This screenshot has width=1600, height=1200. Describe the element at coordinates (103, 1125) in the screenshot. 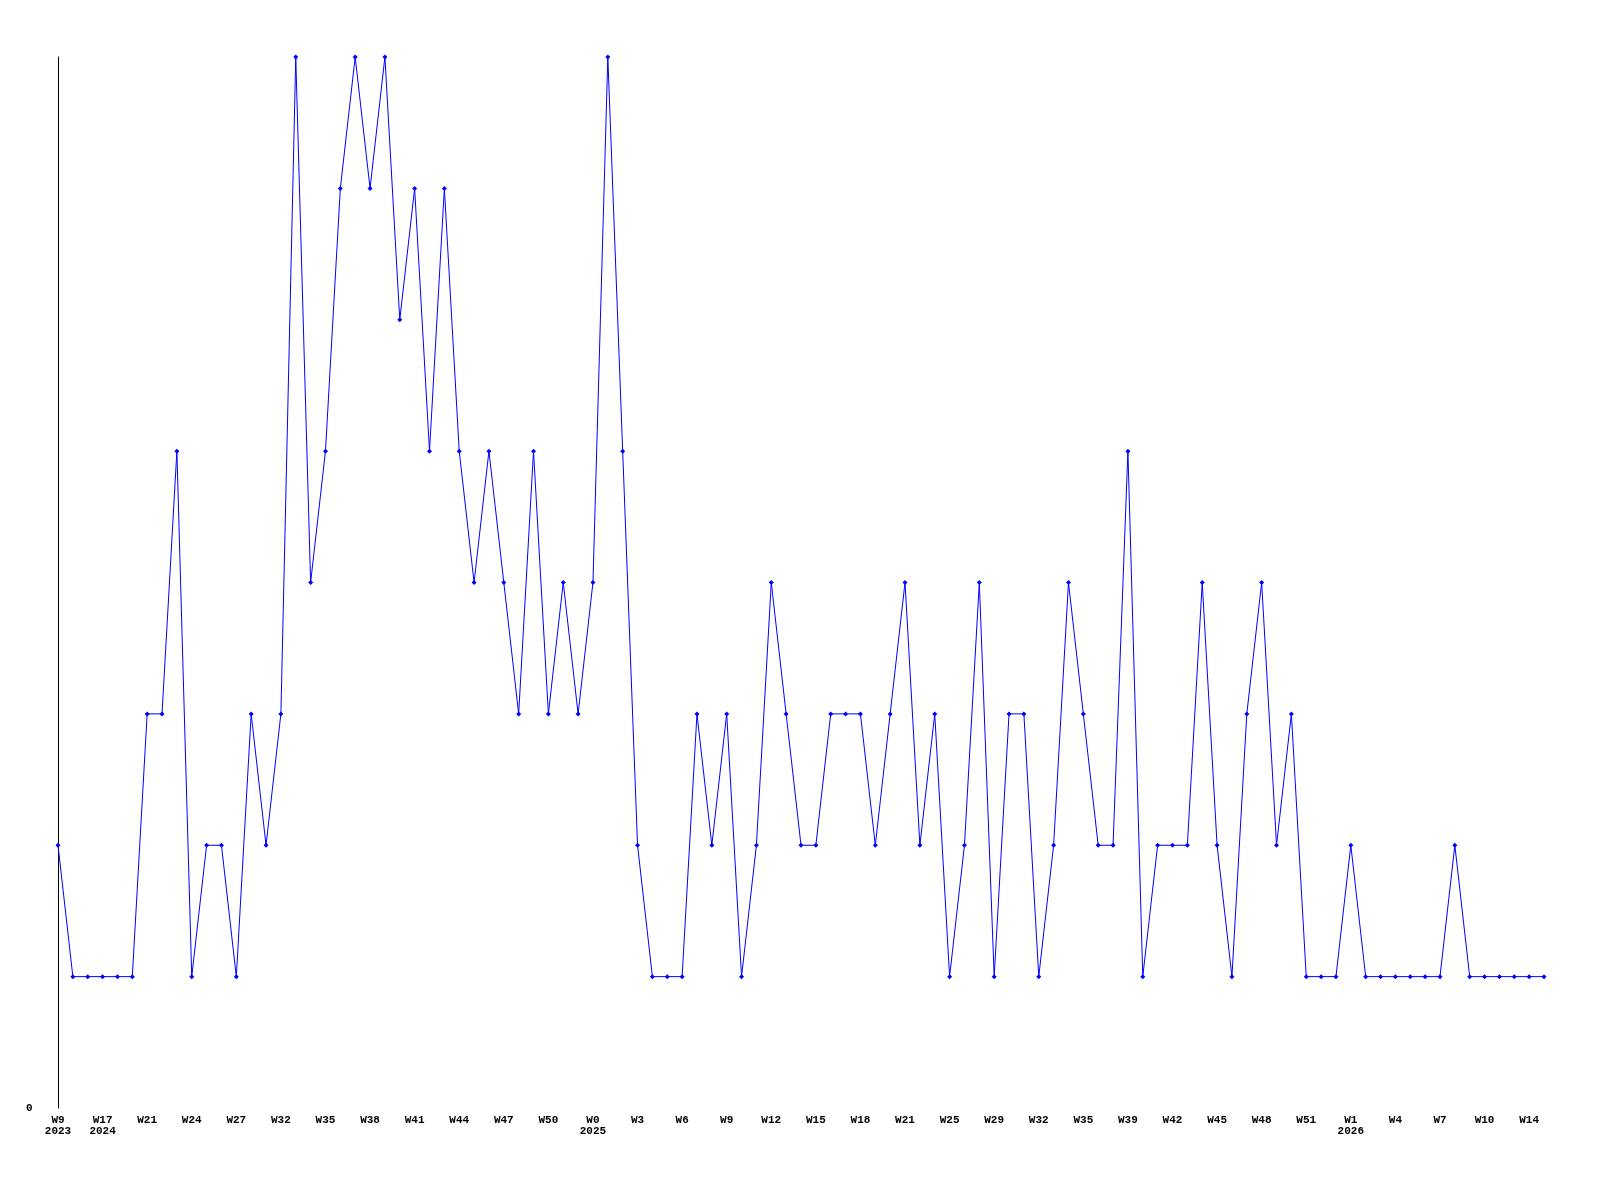

I see `x-tick-label: W17 2024` at that location.